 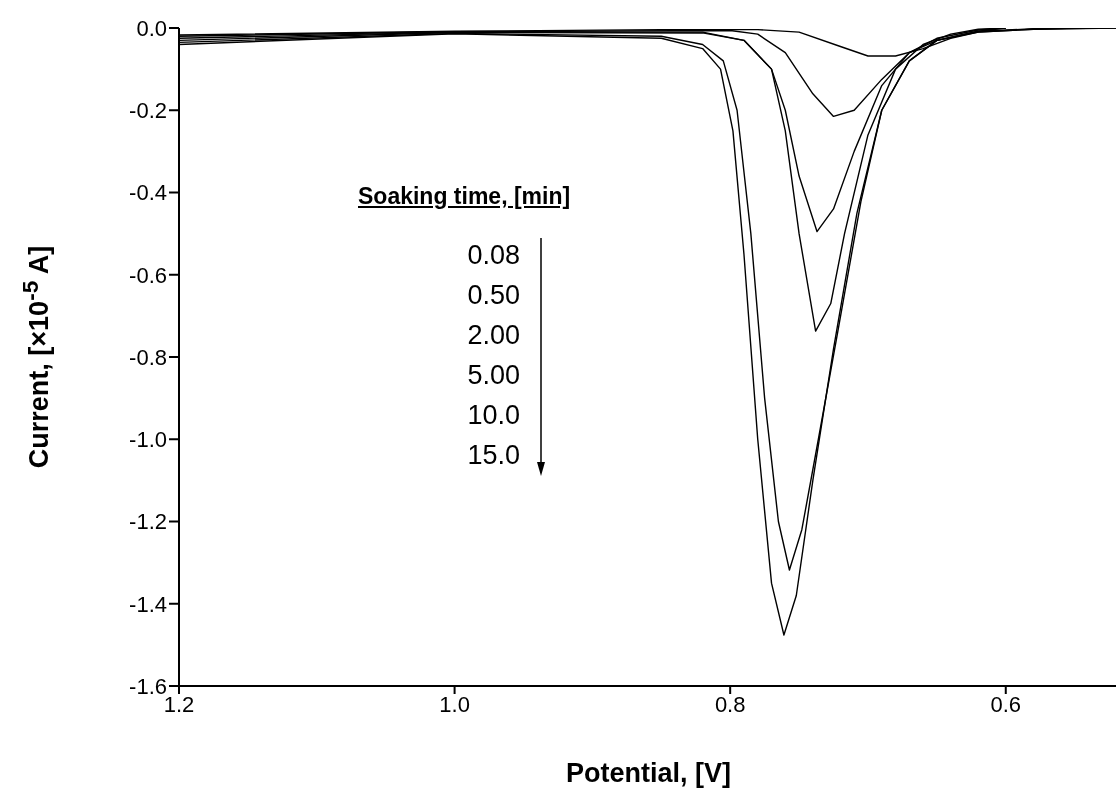 What do you see at coordinates (1006, 704) in the screenshot?
I see `x-tick-label: 0.6` at bounding box center [1006, 704].